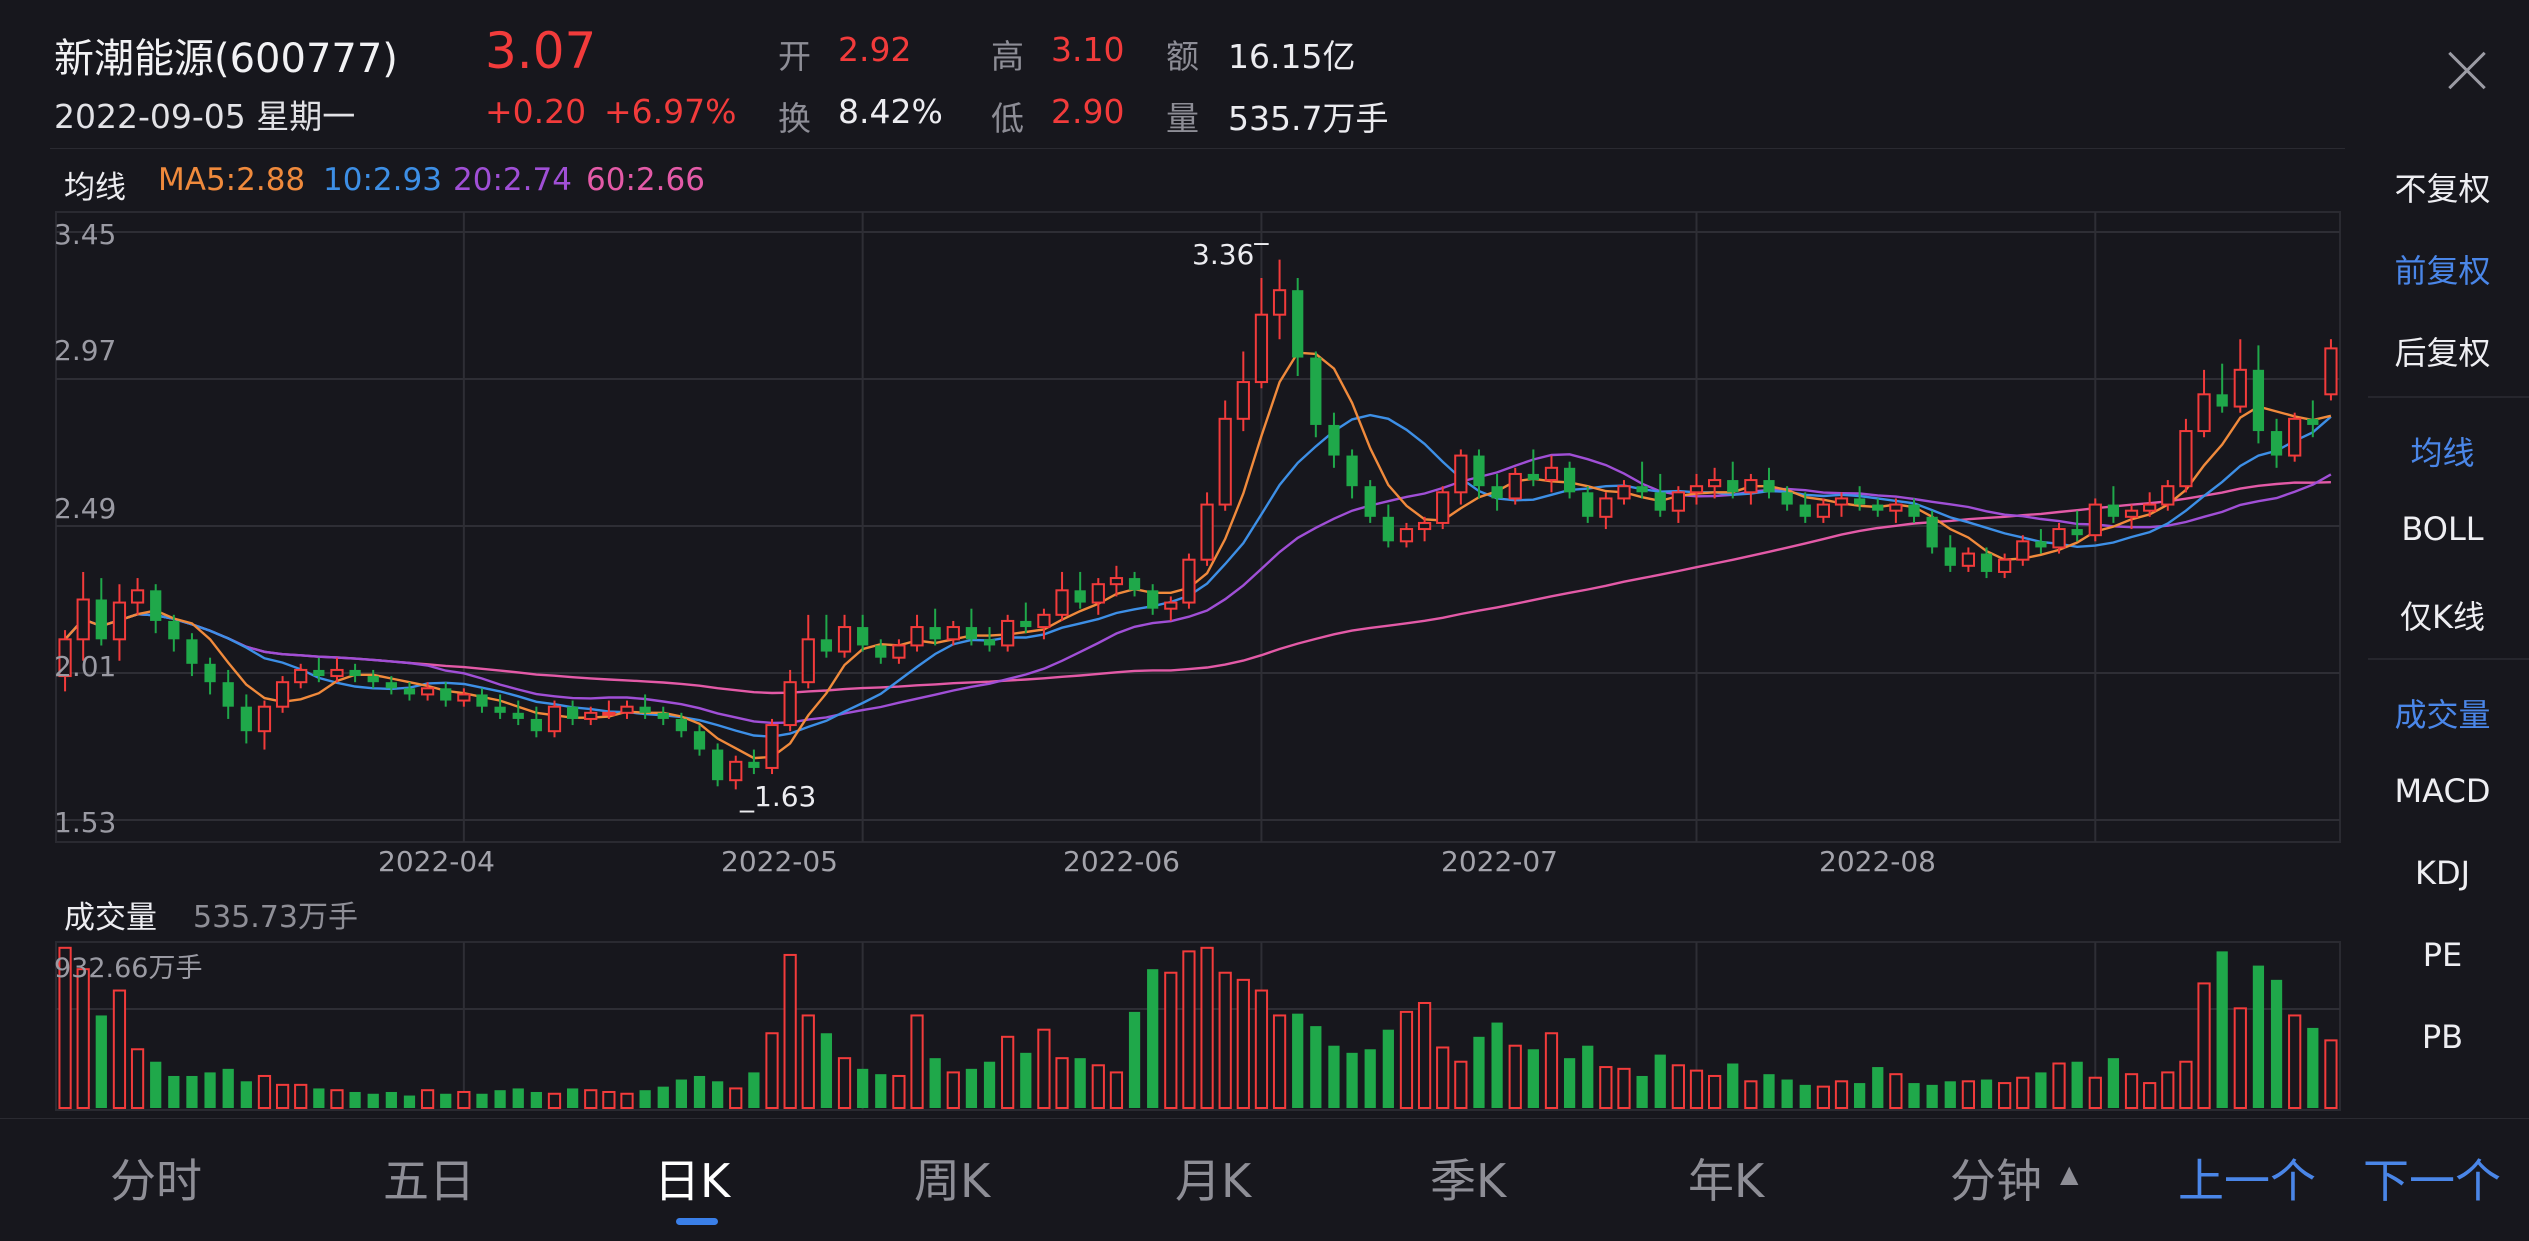  I want to click on active-tab-indicator, so click(697, 1221).